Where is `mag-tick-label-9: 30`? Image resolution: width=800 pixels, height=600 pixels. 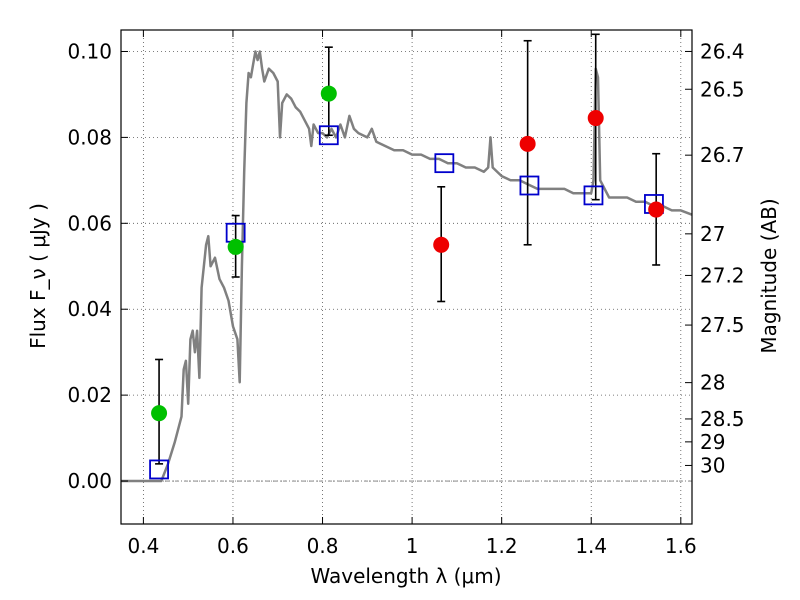 mag-tick-label-9: 30 is located at coordinates (712, 465).